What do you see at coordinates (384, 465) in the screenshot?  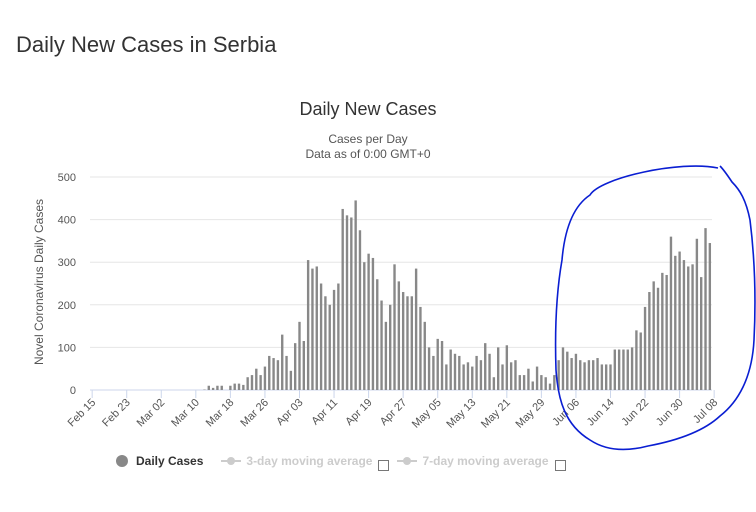 I see `toggle-3-day-average-checkbox` at bounding box center [384, 465].